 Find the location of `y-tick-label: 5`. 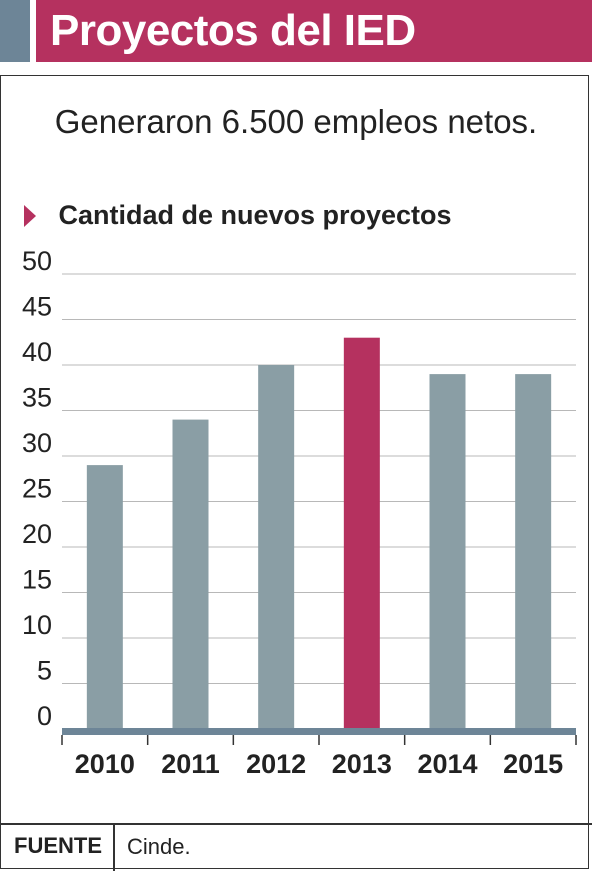

y-tick-label: 5 is located at coordinates (44, 671).